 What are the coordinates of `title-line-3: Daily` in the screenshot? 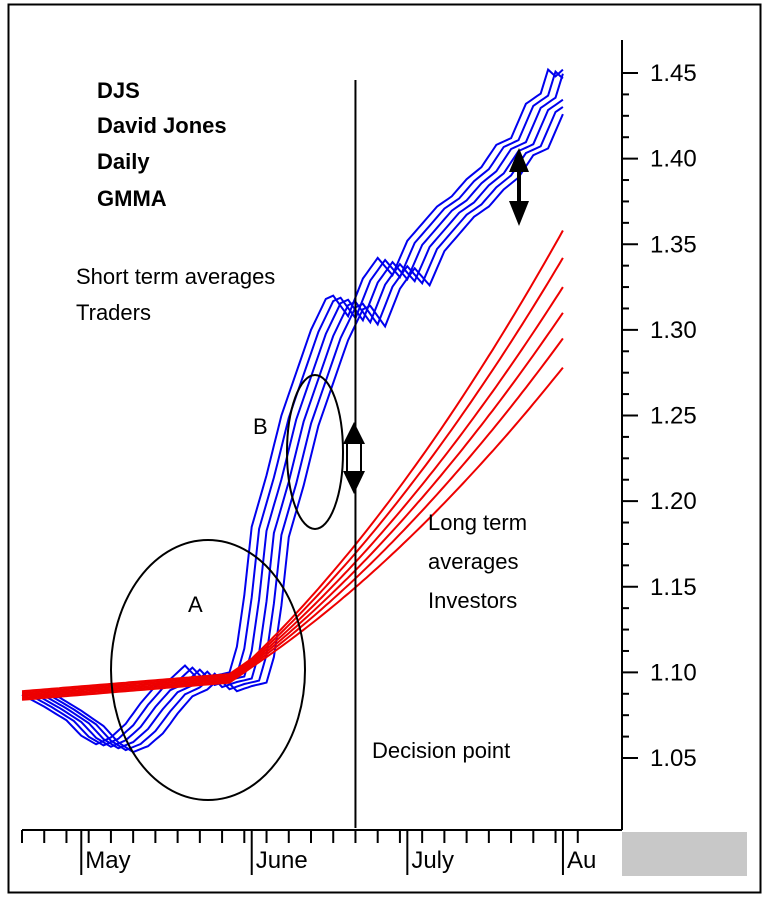 It's located at (123, 161).